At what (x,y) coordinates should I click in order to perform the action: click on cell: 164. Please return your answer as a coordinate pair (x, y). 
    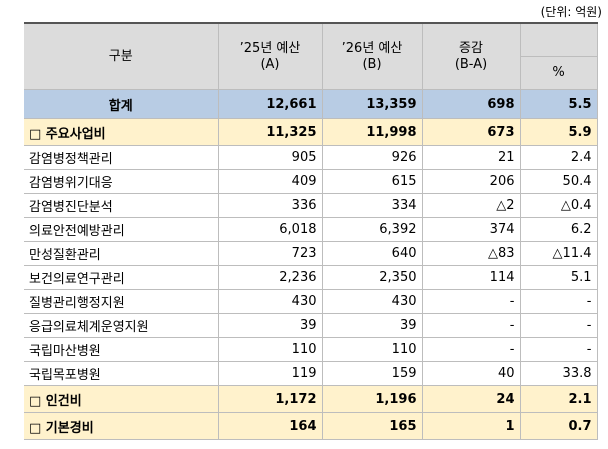
    Looking at the image, I should click on (270, 426).